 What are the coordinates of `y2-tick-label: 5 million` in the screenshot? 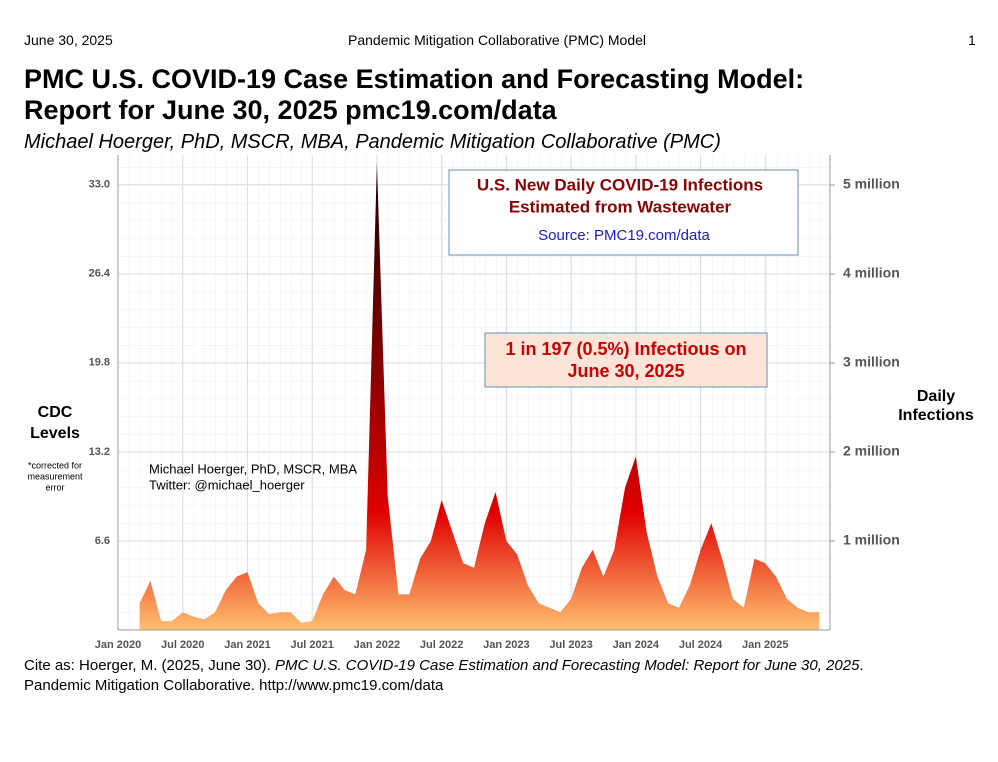 It's located at (871, 184).